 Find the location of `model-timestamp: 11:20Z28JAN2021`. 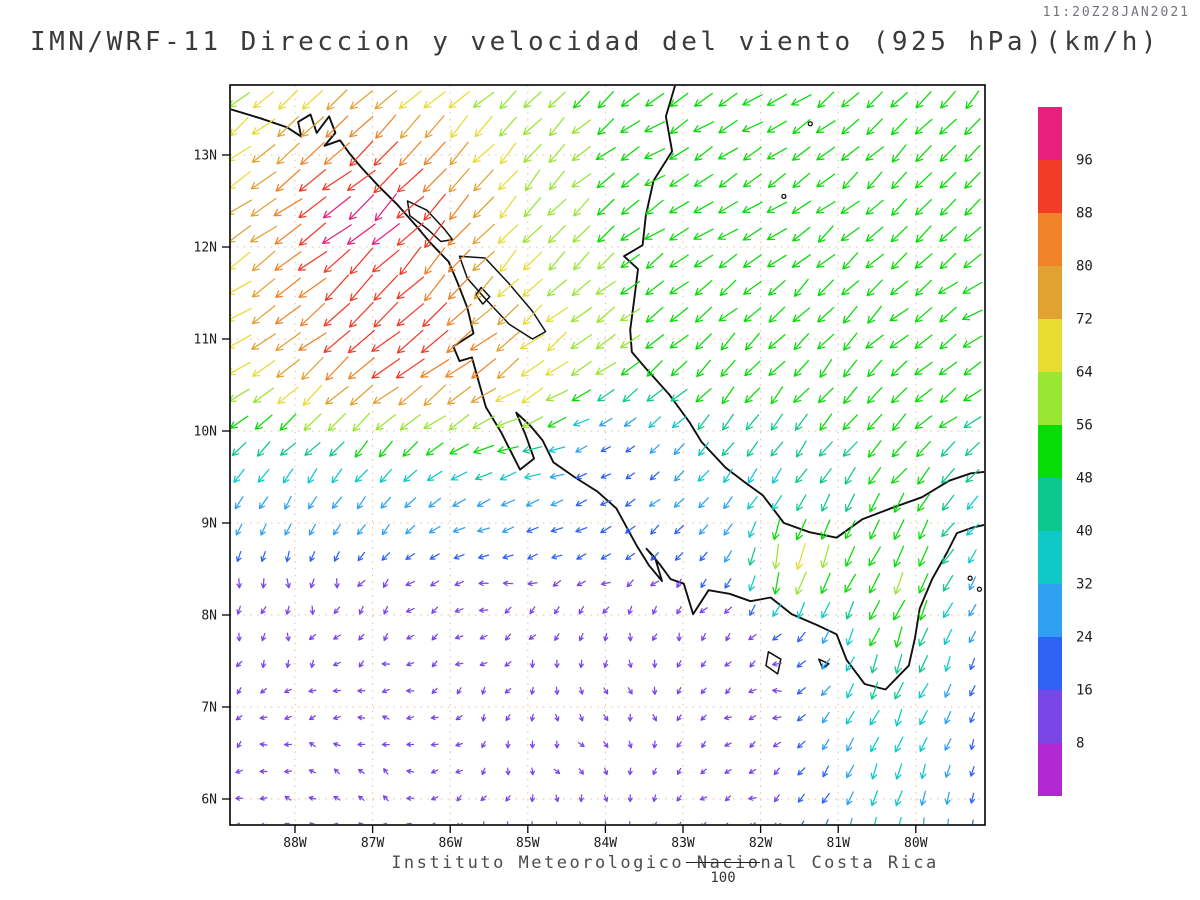

model-timestamp: 11:20Z28JAN2021 is located at coordinates (1116, 12).